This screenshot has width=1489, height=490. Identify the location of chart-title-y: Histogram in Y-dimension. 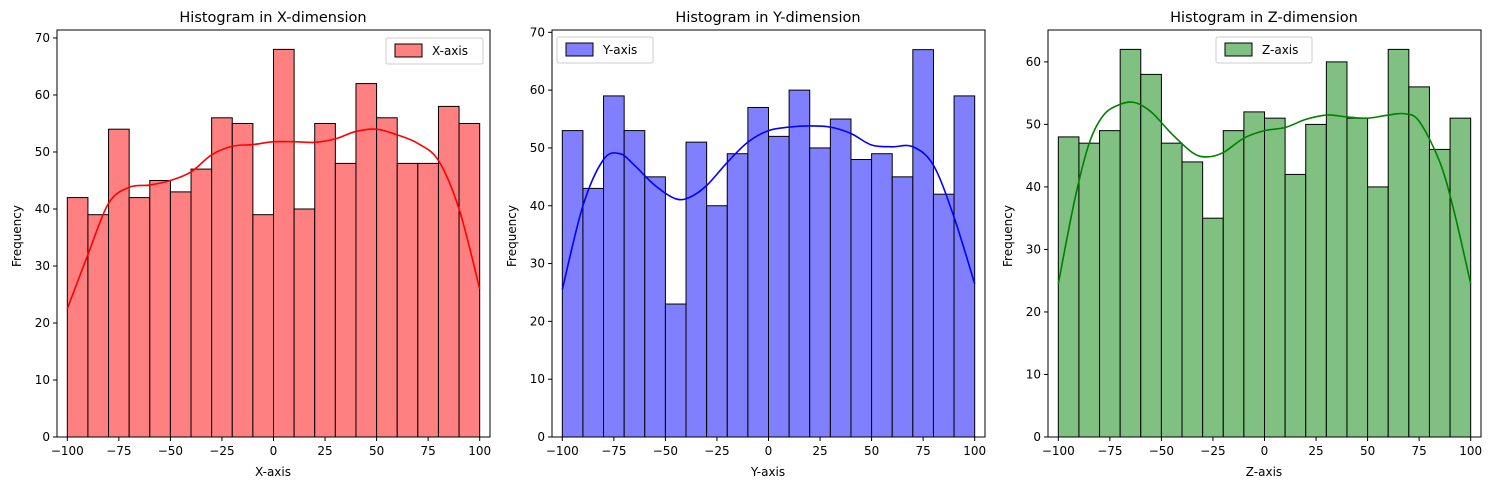
(767, 18).